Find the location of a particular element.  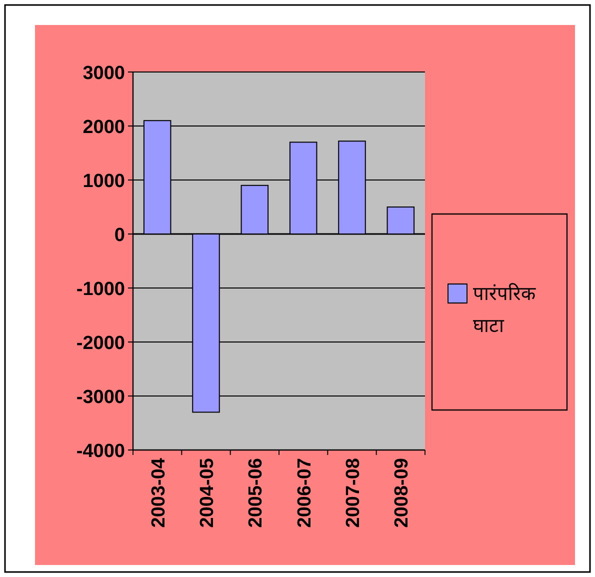

y-tick-label: 3000 is located at coordinates (103, 73).